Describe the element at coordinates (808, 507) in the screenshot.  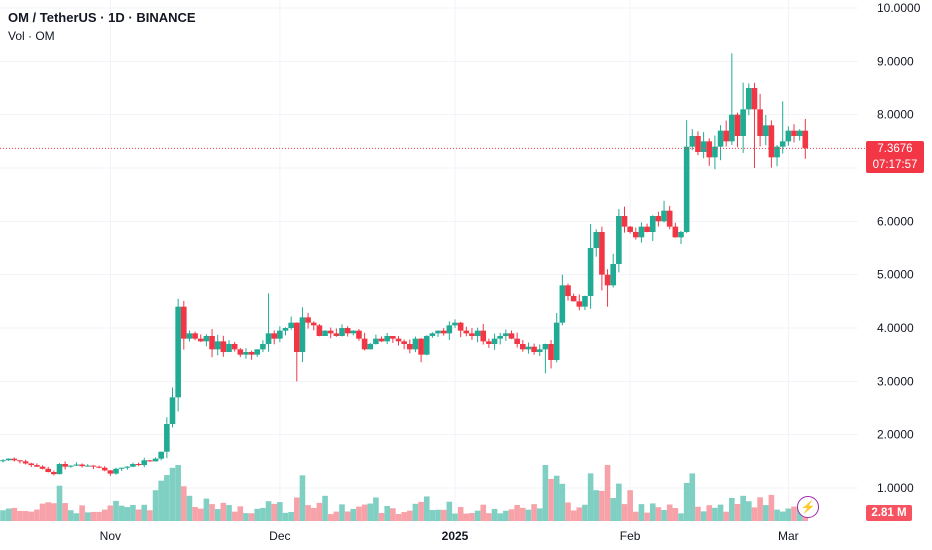
I see `lightning-bolt-icon: ⚡` at that location.